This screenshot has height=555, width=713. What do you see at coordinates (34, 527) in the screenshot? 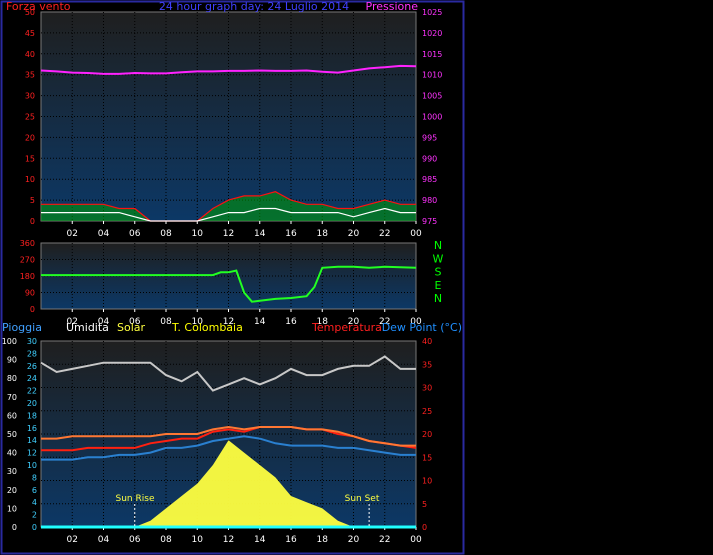
I see `humidity-tick: 0` at bounding box center [34, 527].